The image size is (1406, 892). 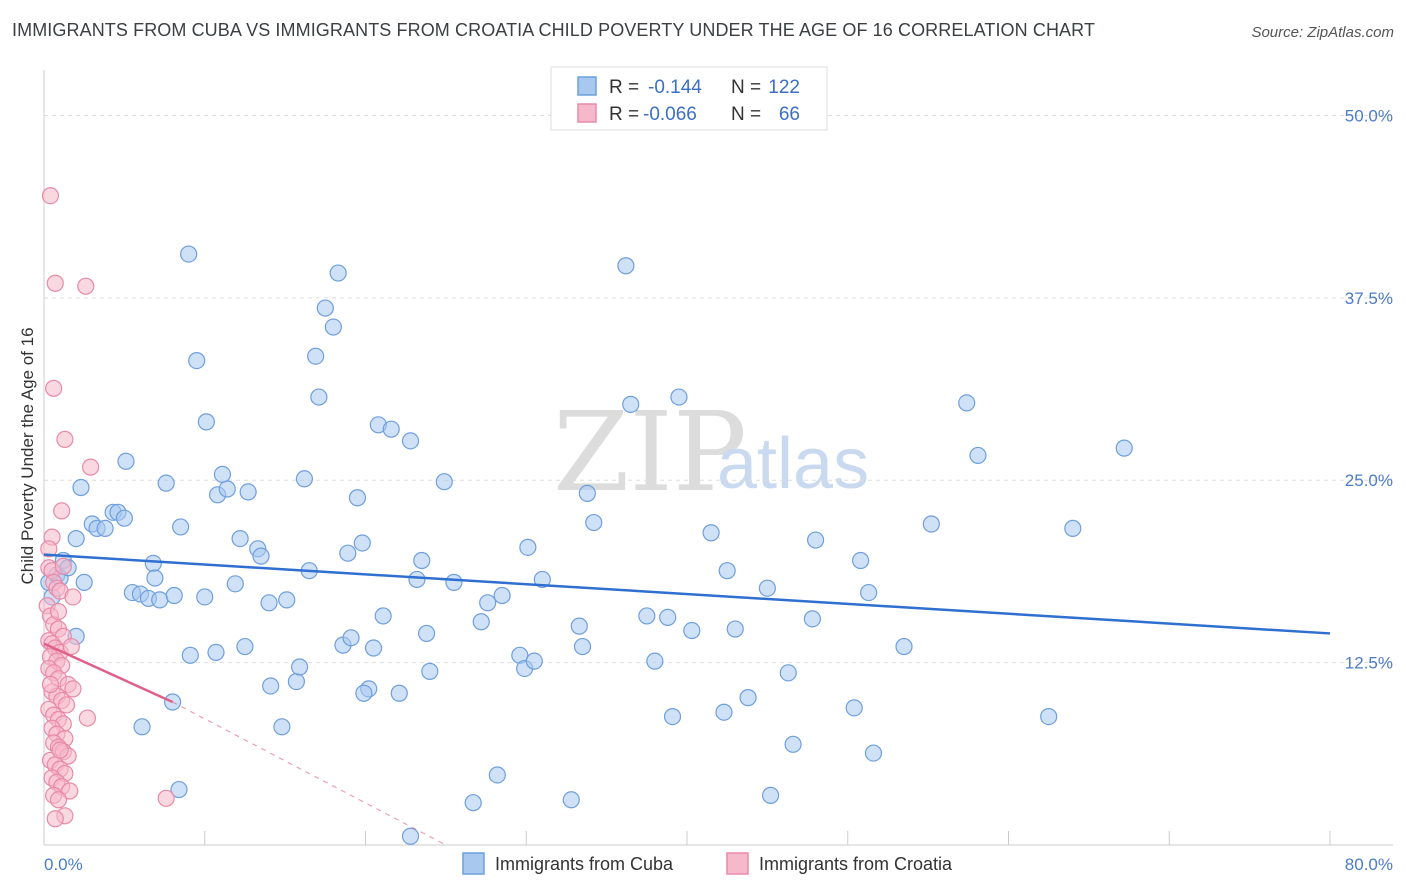 What do you see at coordinates (27, 455) in the screenshot?
I see `y-axis-label: Child Poverty Under the Age of 16` at bounding box center [27, 455].